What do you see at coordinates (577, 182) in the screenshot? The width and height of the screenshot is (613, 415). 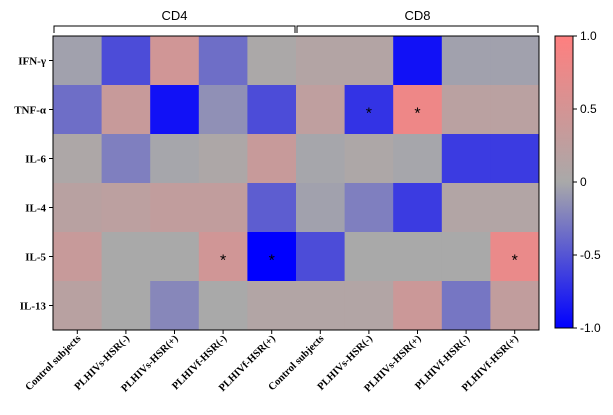 I see `color-scale-bar: 1.0 0.5 0 -0.5 -1.0` at bounding box center [577, 182].